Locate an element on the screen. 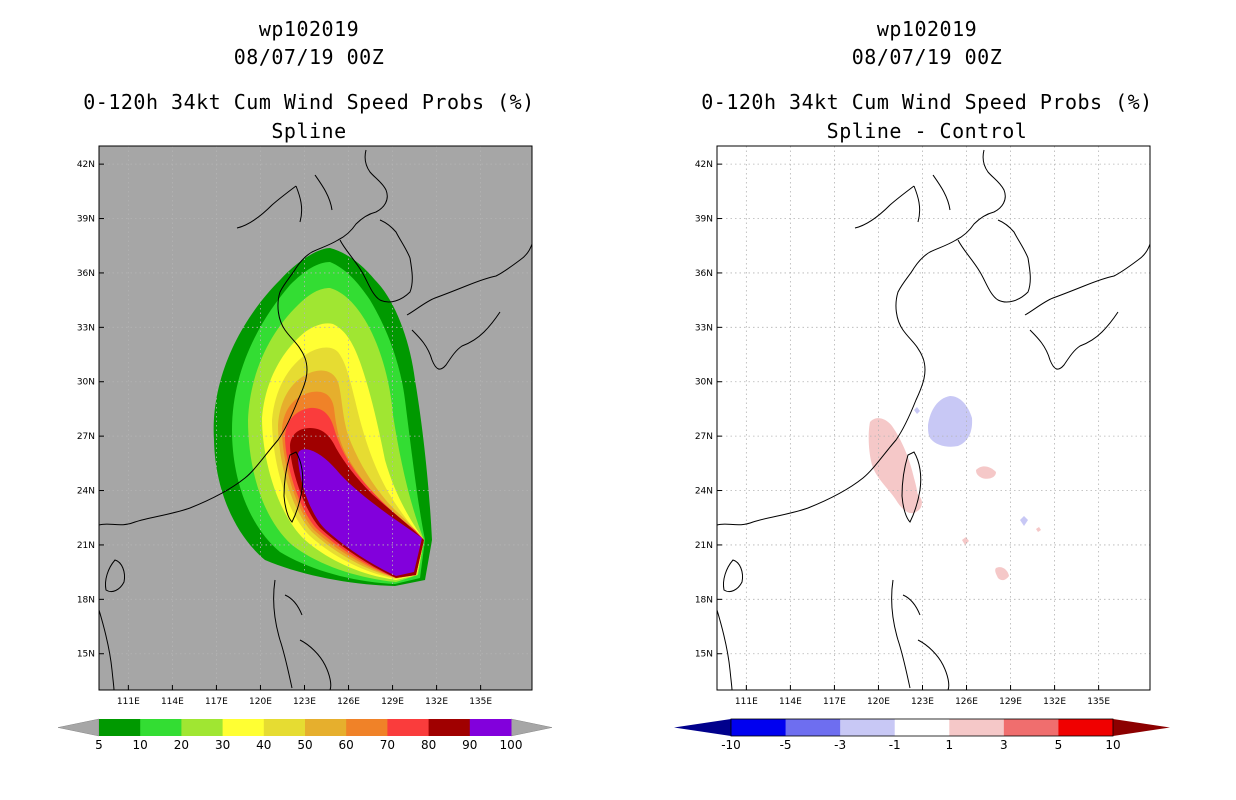 This screenshot has height=800, width=1236. difference-contours is located at coordinates (954, 488).